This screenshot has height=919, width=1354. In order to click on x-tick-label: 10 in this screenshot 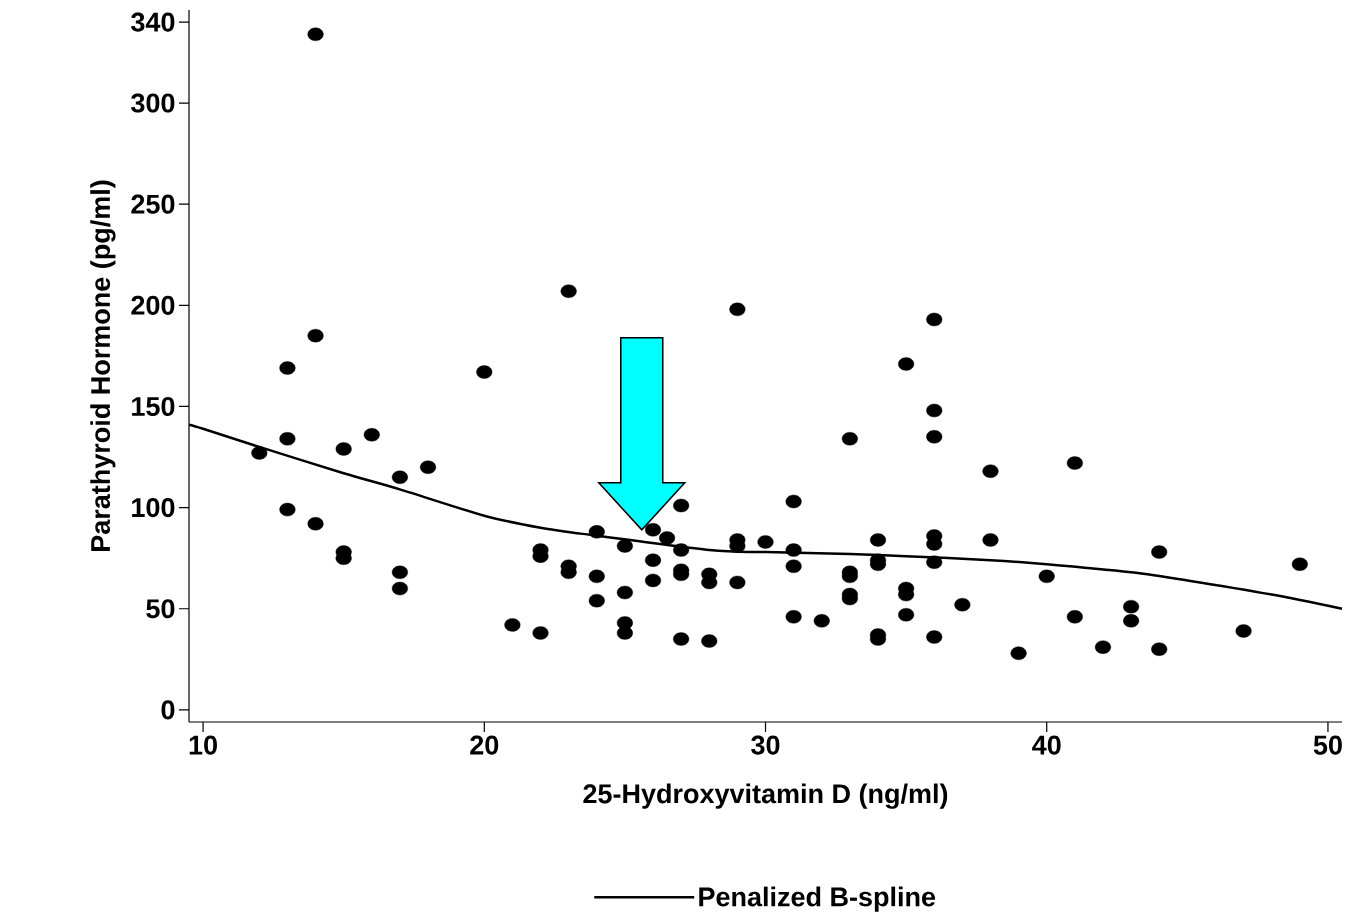, I will do `click(203, 745)`.